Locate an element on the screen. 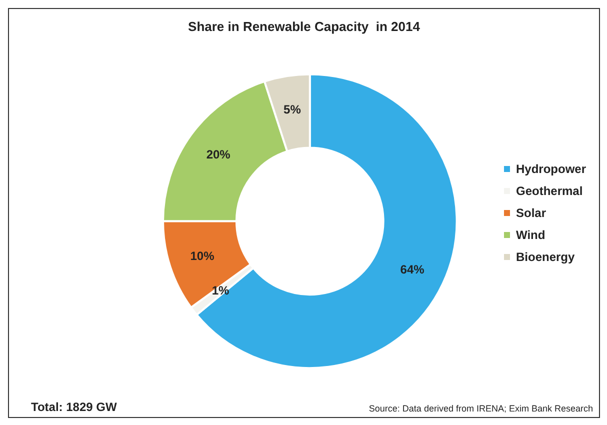 The height and width of the screenshot is (425, 607). legend-label: Solar is located at coordinates (531, 213).